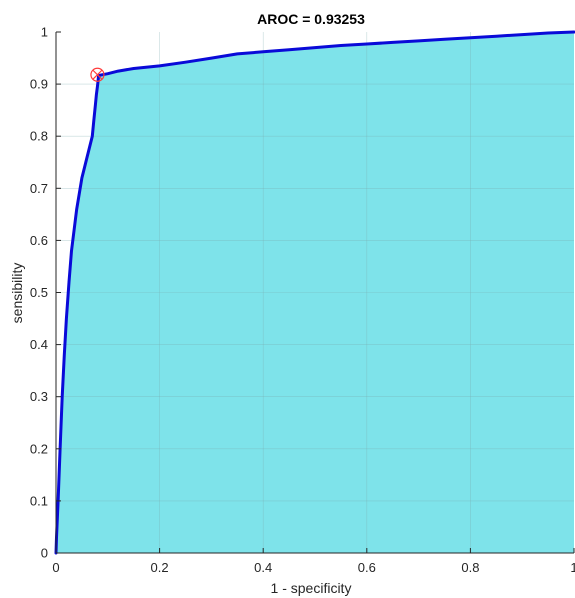 This screenshot has width=575, height=598. What do you see at coordinates (39, 292) in the screenshot?
I see `y-tick-label: 0.5` at bounding box center [39, 292].